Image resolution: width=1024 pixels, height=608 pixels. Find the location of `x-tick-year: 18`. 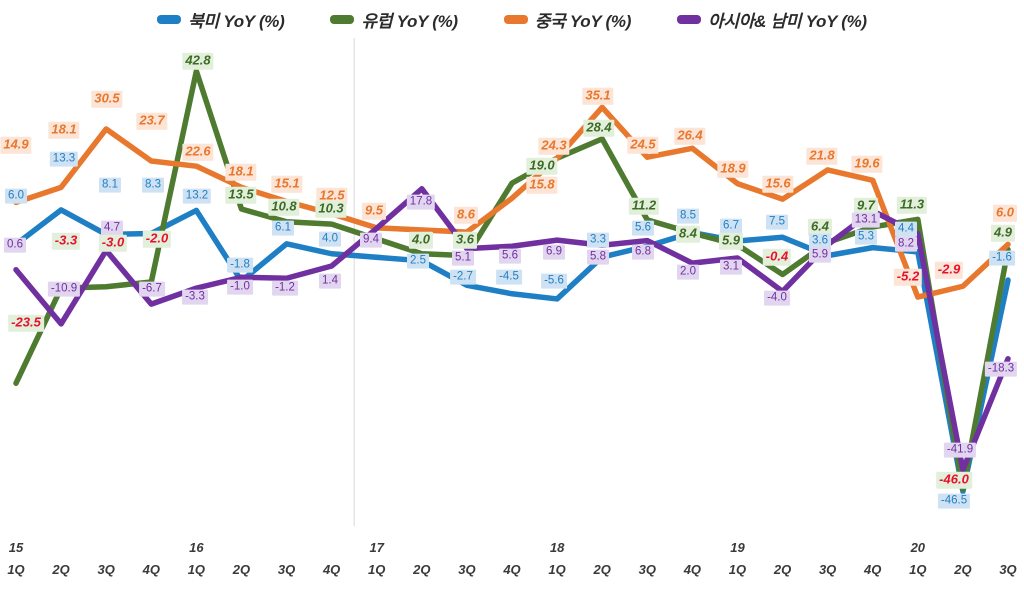

x-tick-year: 18 is located at coordinates (557, 547).